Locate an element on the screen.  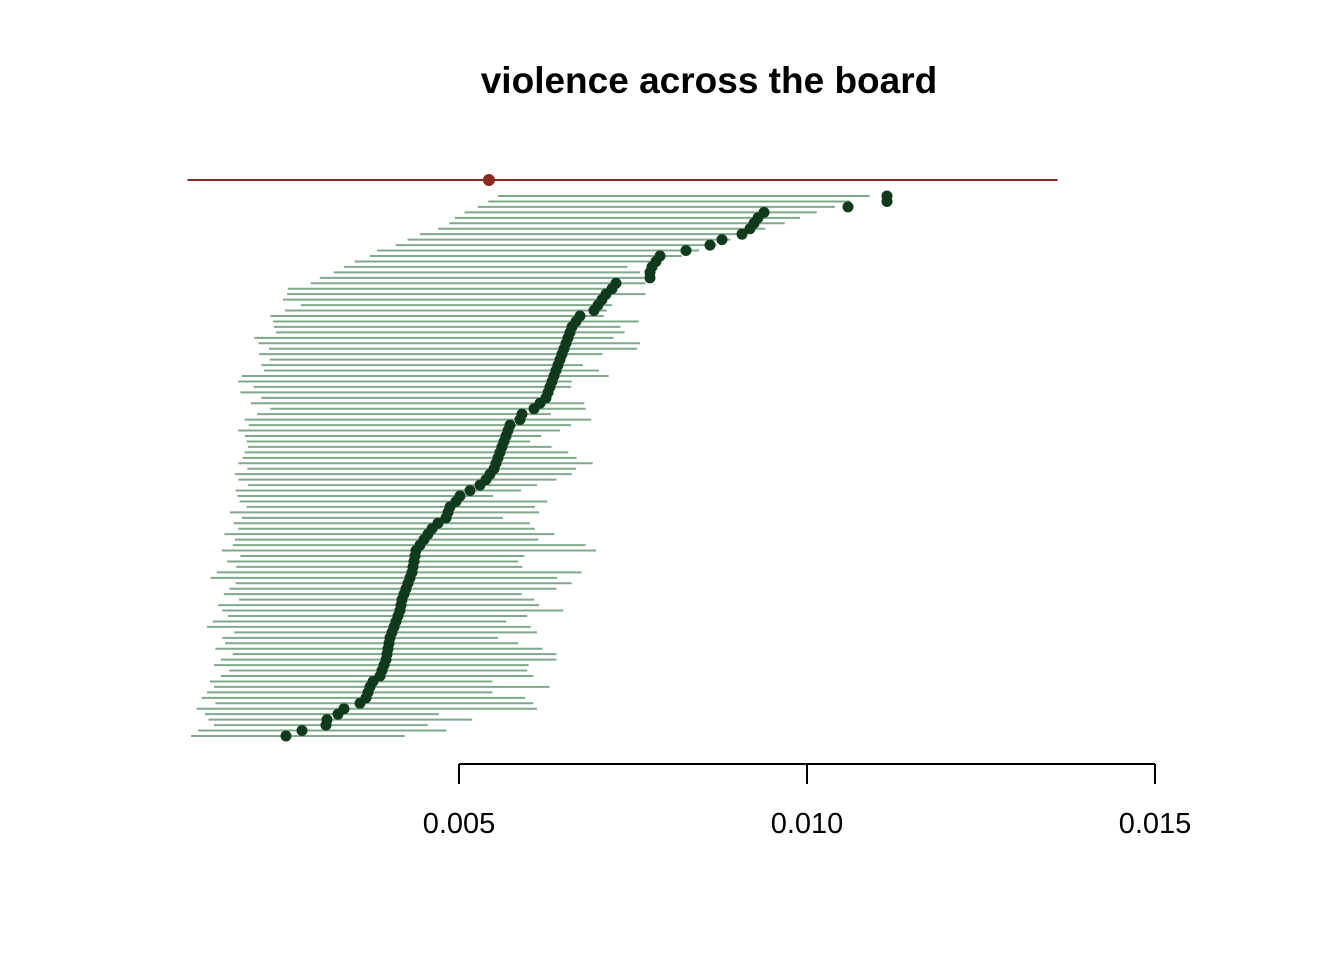
summary-estimate is located at coordinates (622, 180).